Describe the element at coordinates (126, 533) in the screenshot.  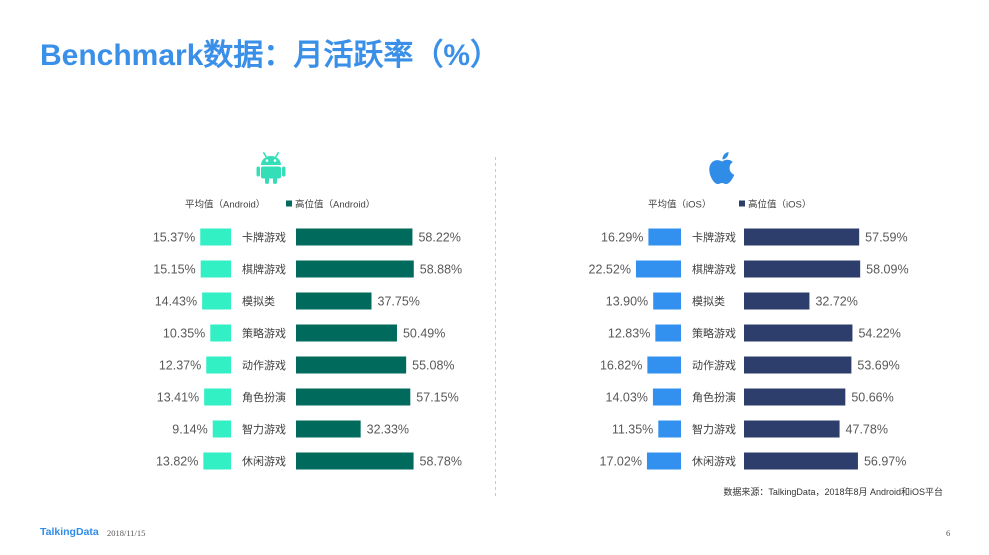
I see `footer-date: 2018/11/15` at that location.